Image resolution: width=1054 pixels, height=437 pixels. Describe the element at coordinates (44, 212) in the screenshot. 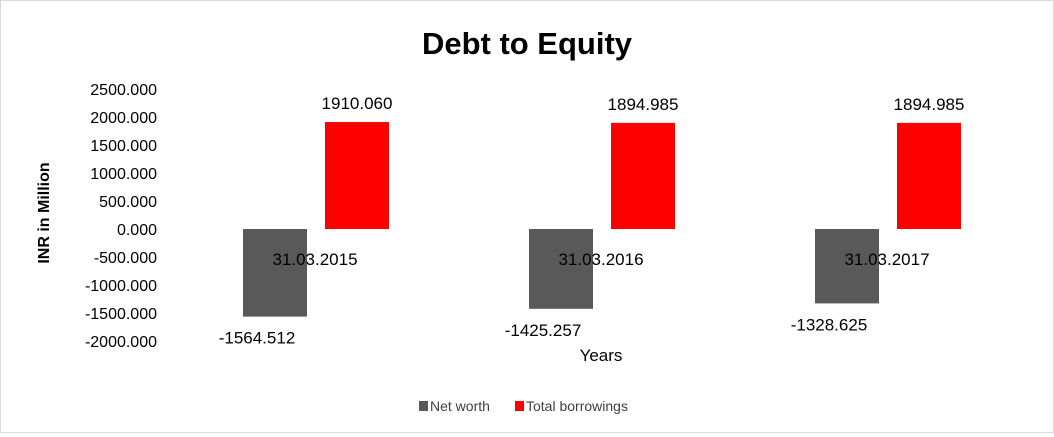

I see `y-axis-title: INR in Million` at that location.